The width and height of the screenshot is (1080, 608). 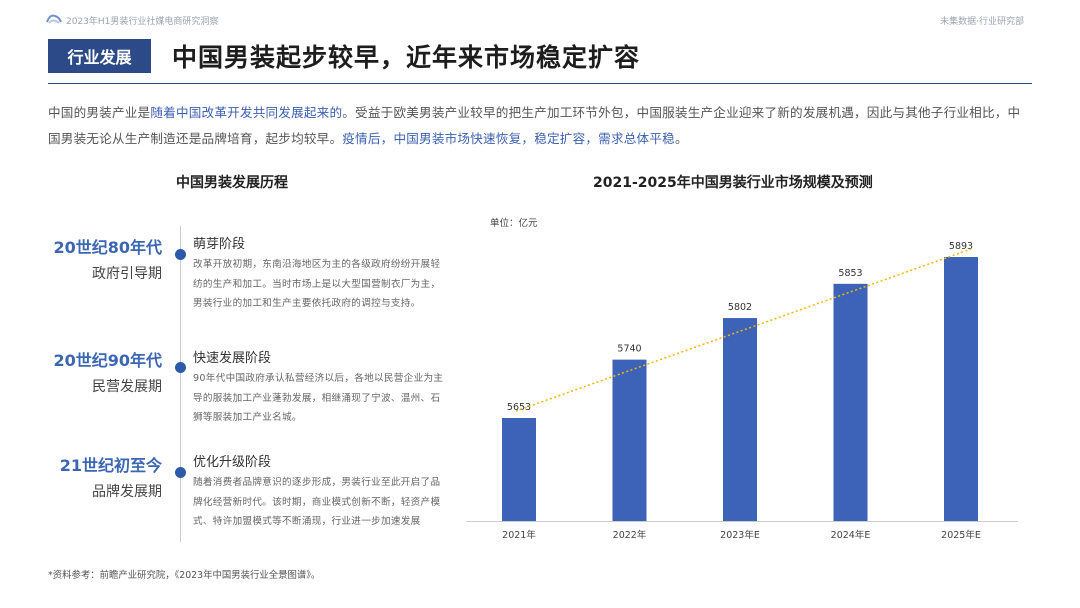 What do you see at coordinates (96, 258) in the screenshot?
I see `timeline-era: 20世纪80年代 政府引导期` at bounding box center [96, 258].